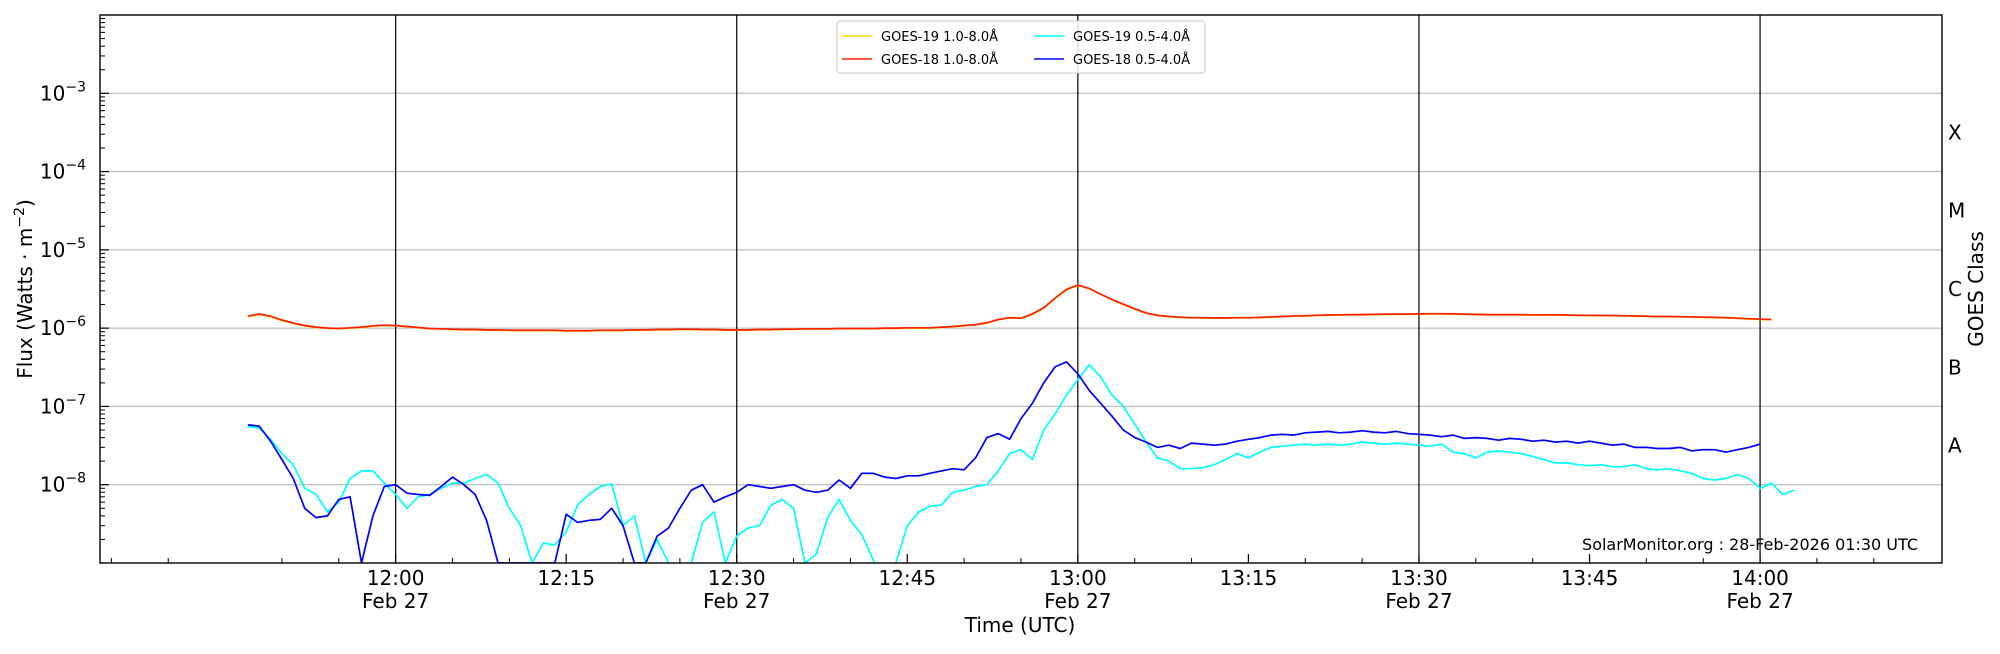  Describe the element at coordinates (1249, 578) in the screenshot. I see `x-tick-label: 13:15` at that location.